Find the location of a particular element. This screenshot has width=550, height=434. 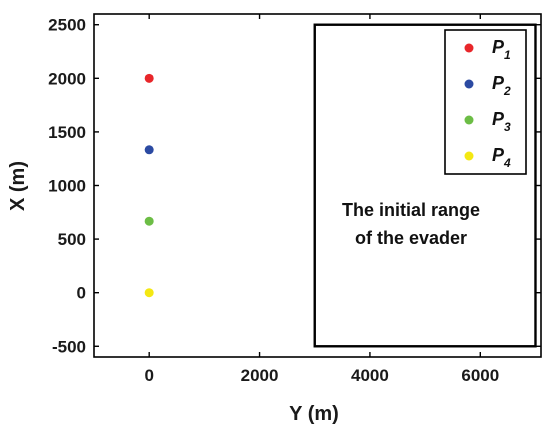

x-tick-label: 0 is located at coordinates (148, 375).